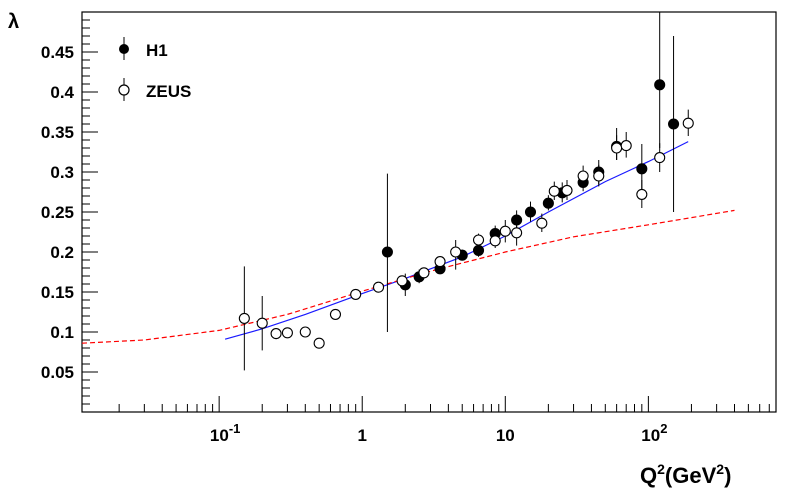  Describe the element at coordinates (62, 252) in the screenshot. I see `y-tick-label: 0.2` at that location.